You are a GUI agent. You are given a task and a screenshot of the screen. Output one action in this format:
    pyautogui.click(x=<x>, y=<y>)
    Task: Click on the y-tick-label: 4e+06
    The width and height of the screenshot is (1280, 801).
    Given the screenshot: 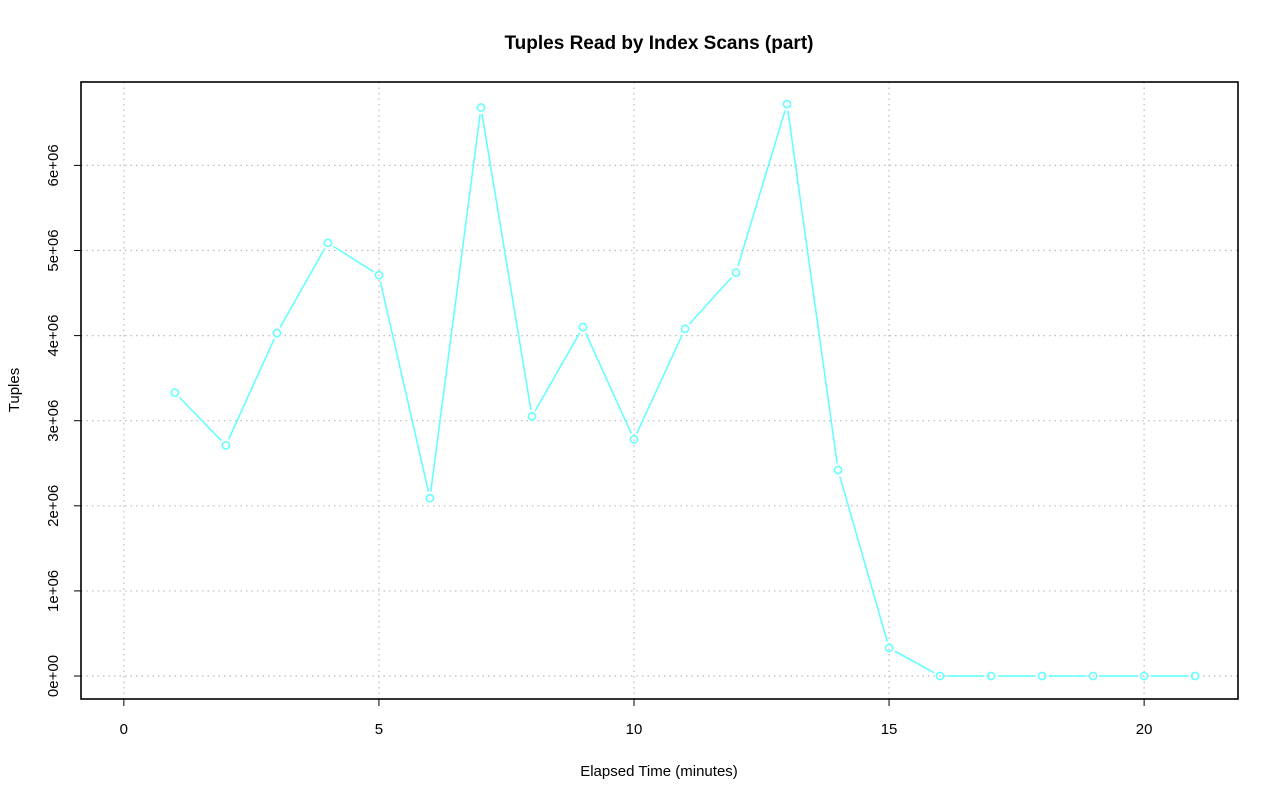 What is the action you would take?
    pyautogui.click(x=53, y=336)
    